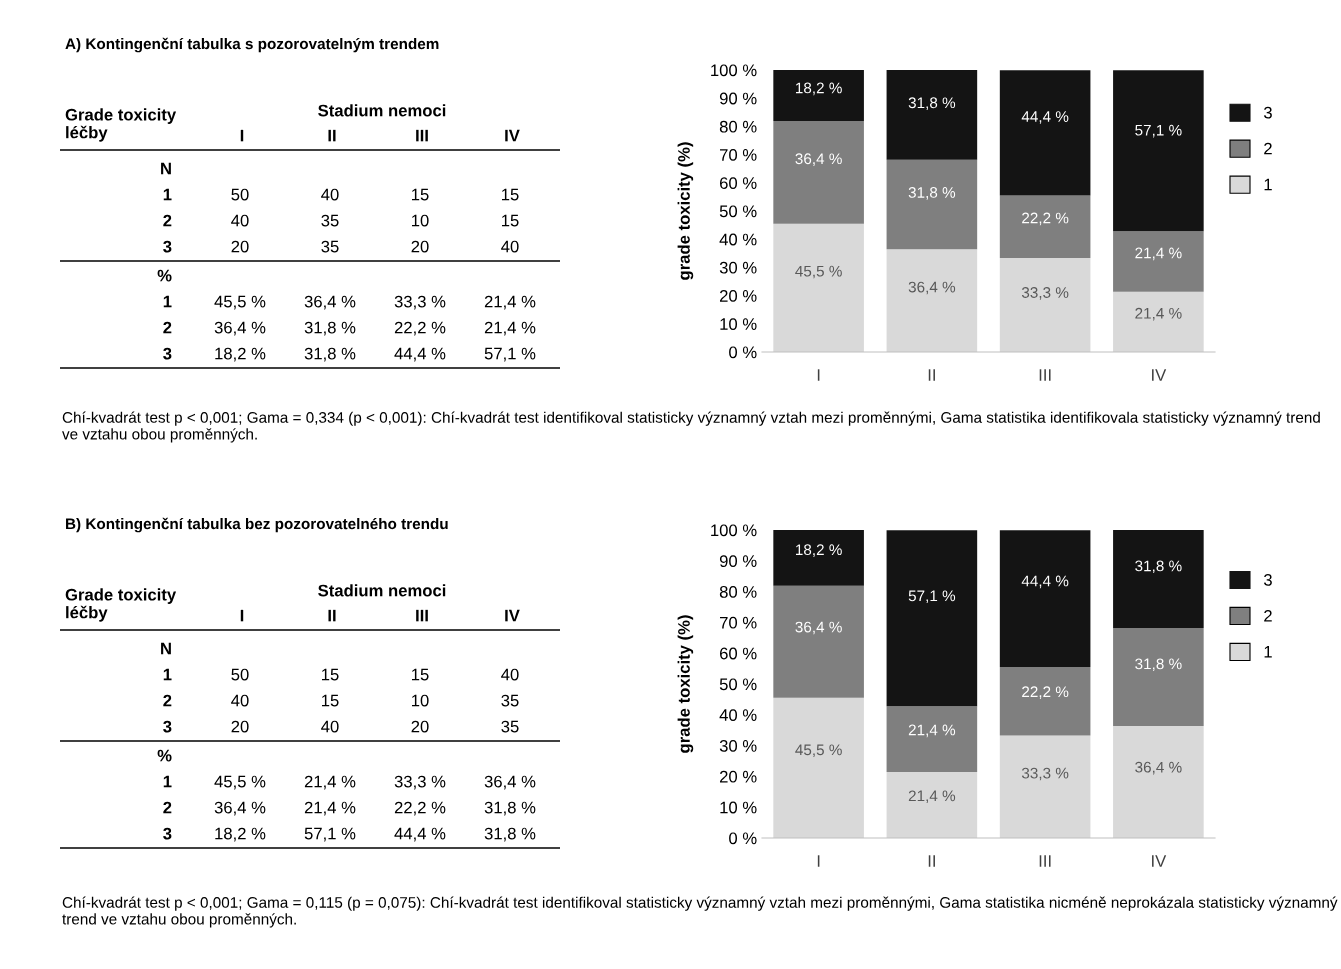 This screenshot has width=1341, height=969. What do you see at coordinates (382, 110) in the screenshot?
I see `text: Stadium nemoci` at bounding box center [382, 110].